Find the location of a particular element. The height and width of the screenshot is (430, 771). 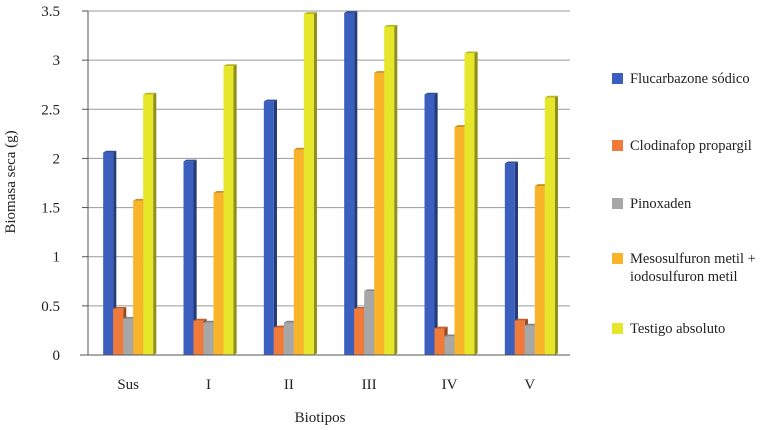

x-tick-label: I is located at coordinates (208, 385).